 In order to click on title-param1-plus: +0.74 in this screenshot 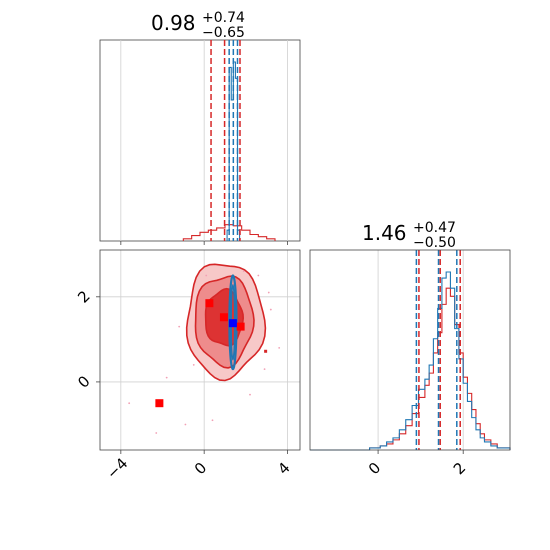, I will do `click(223, 18)`.